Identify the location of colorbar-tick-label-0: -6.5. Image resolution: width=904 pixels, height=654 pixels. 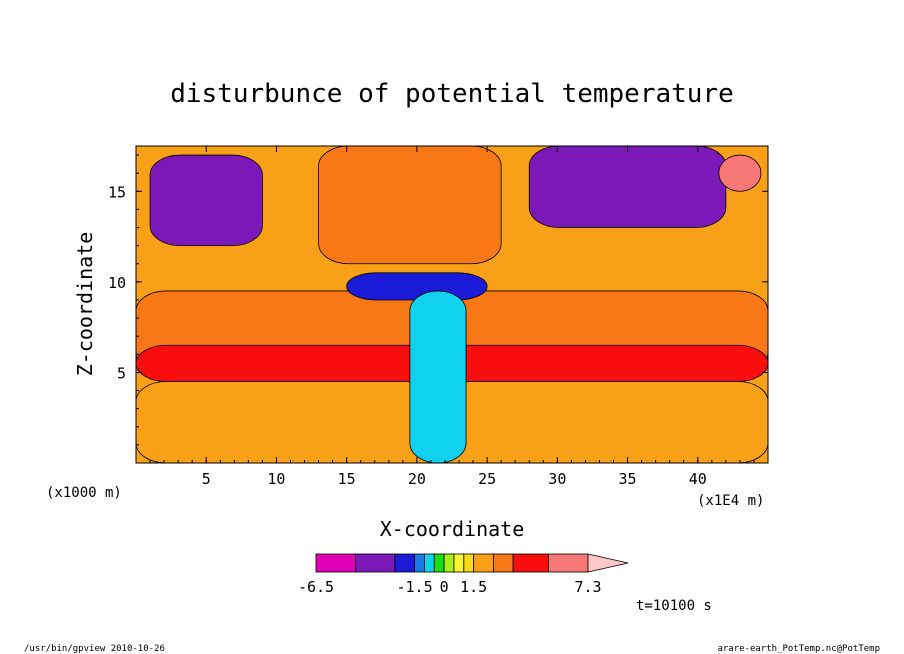
(316, 587).